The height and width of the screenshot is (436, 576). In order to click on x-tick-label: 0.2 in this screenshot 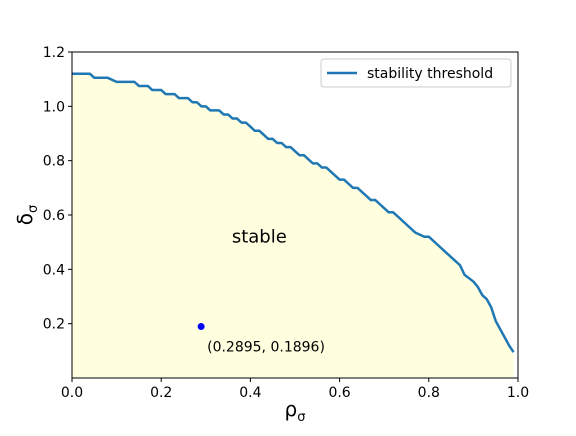, I will do `click(161, 393)`.